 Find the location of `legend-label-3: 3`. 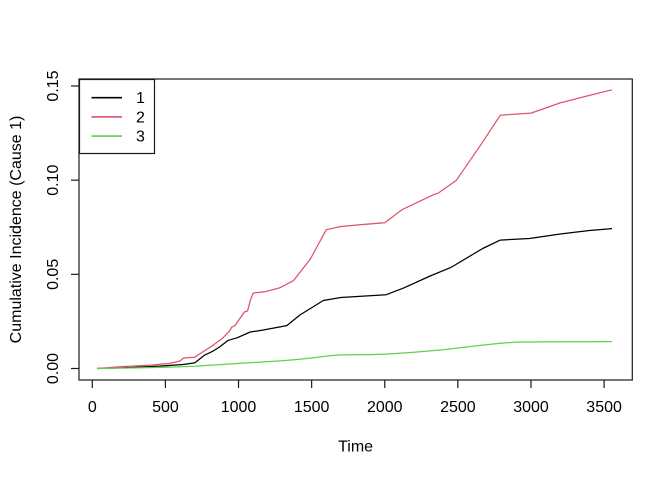

legend-label-3: 3 is located at coordinates (140, 137).